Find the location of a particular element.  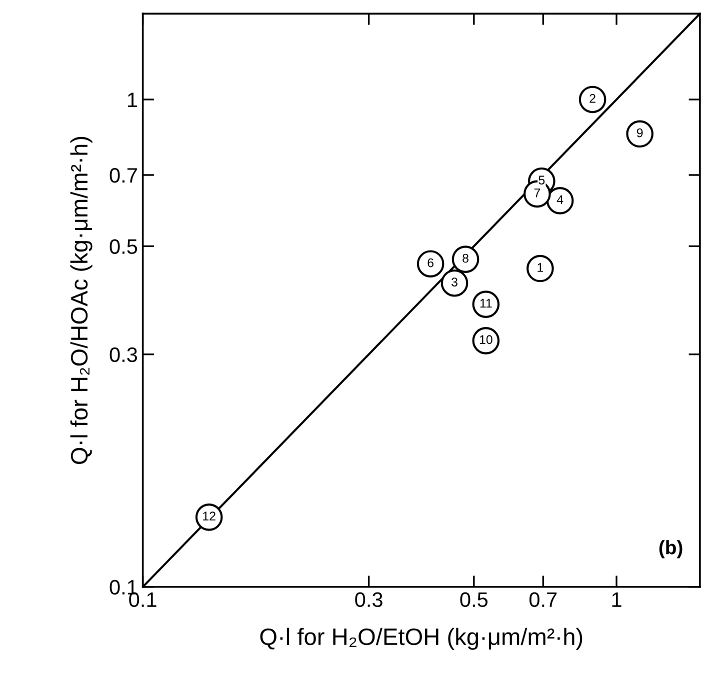

y-tick-label: 0.5 is located at coordinates (124, 246).